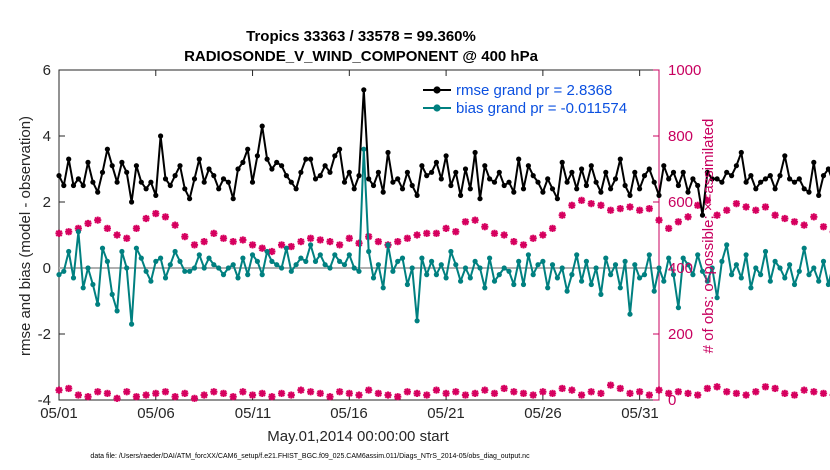 Image resolution: width=830 pixels, height=470 pixels. Describe the element at coordinates (47, 136) in the screenshot. I see `y-left-tick-label: 4` at that location.